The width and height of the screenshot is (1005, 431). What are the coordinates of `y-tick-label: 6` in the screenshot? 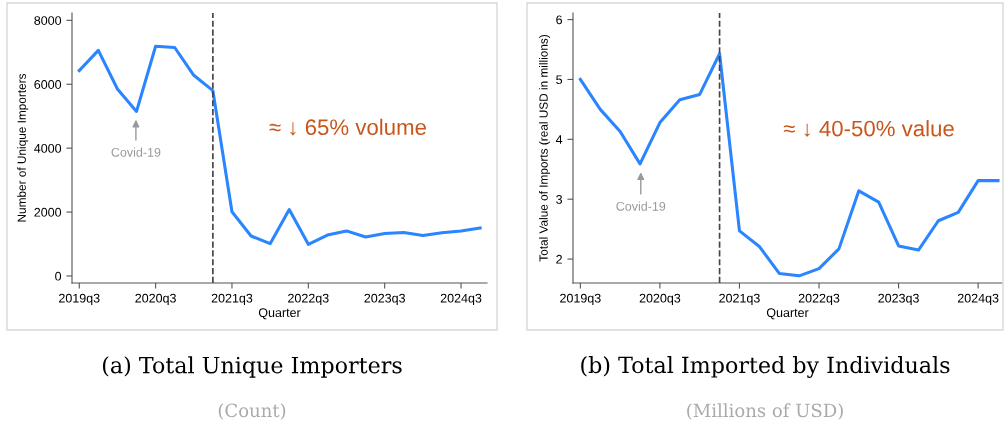 It's located at (559, 20).